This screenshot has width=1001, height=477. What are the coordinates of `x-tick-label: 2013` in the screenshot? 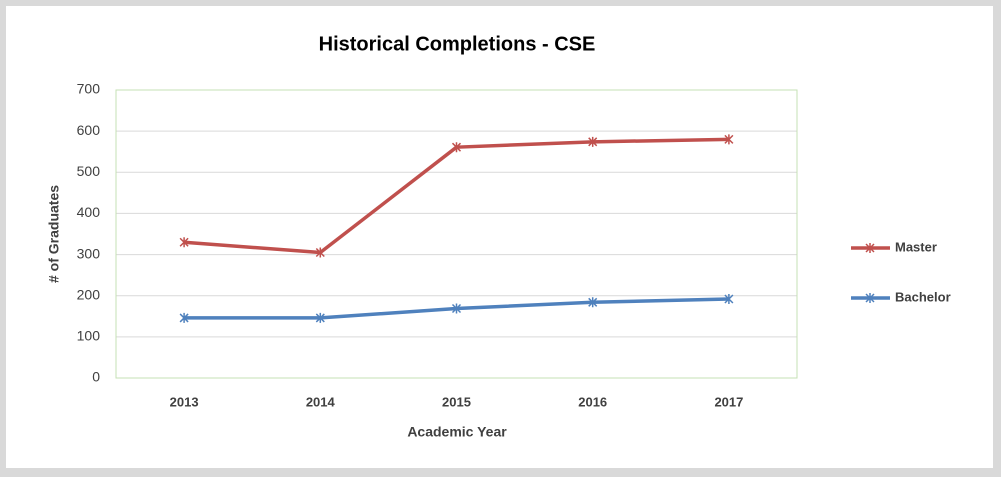 It's located at (184, 401).